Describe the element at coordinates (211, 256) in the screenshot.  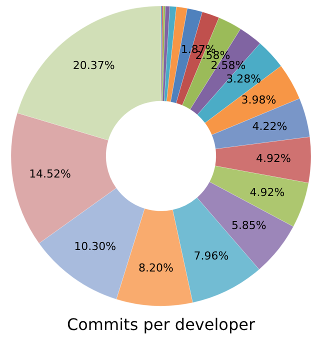
I see `data-label: 7.96%` at that location.